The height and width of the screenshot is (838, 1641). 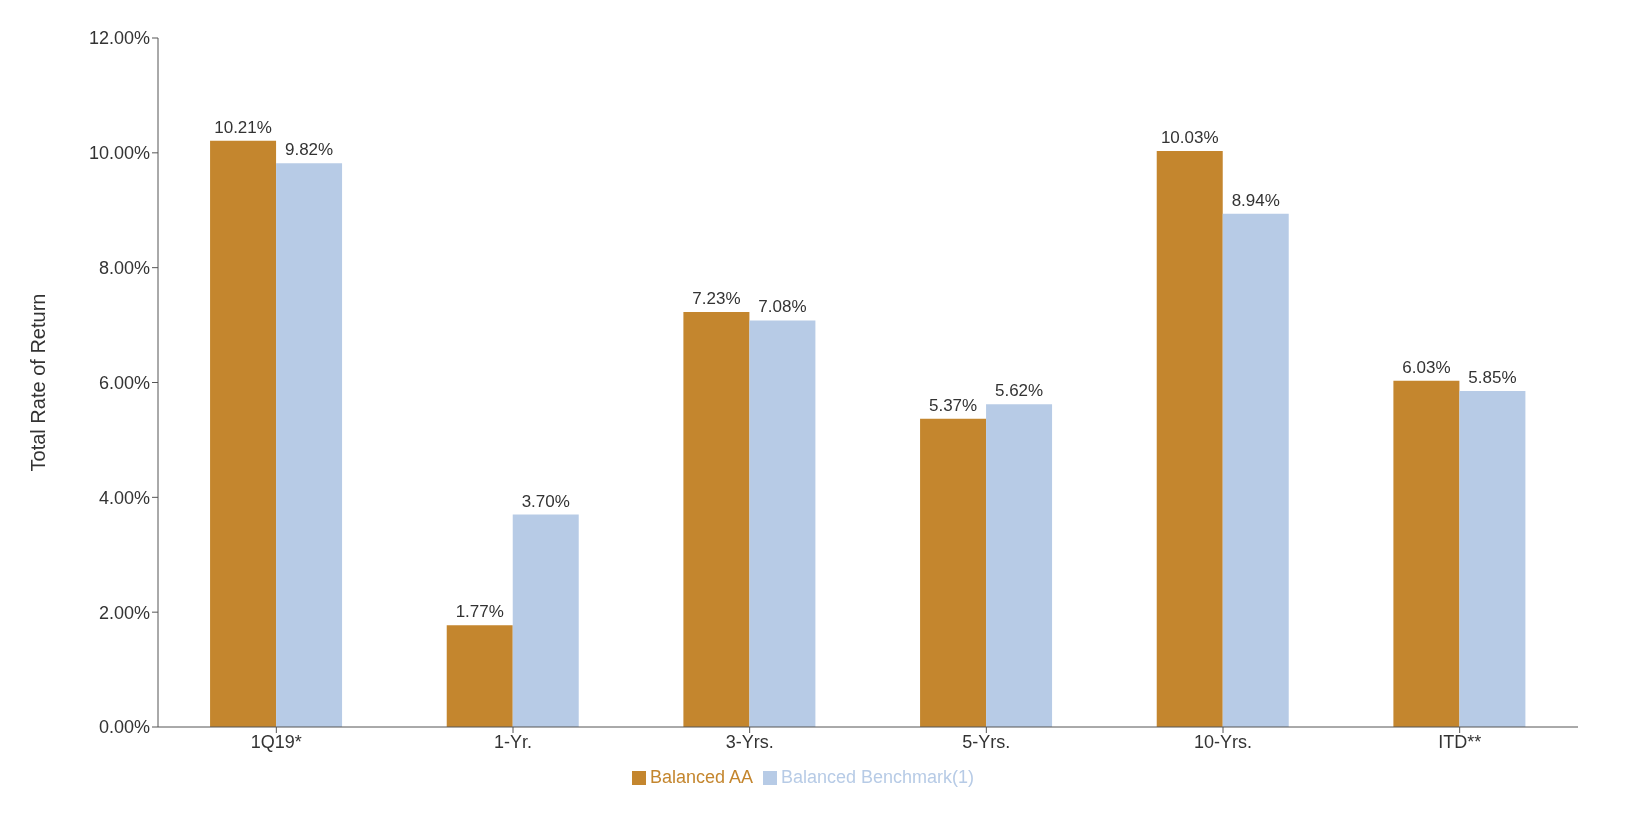 What do you see at coordinates (545, 501) in the screenshot?
I see `data-label: 3.70%` at bounding box center [545, 501].